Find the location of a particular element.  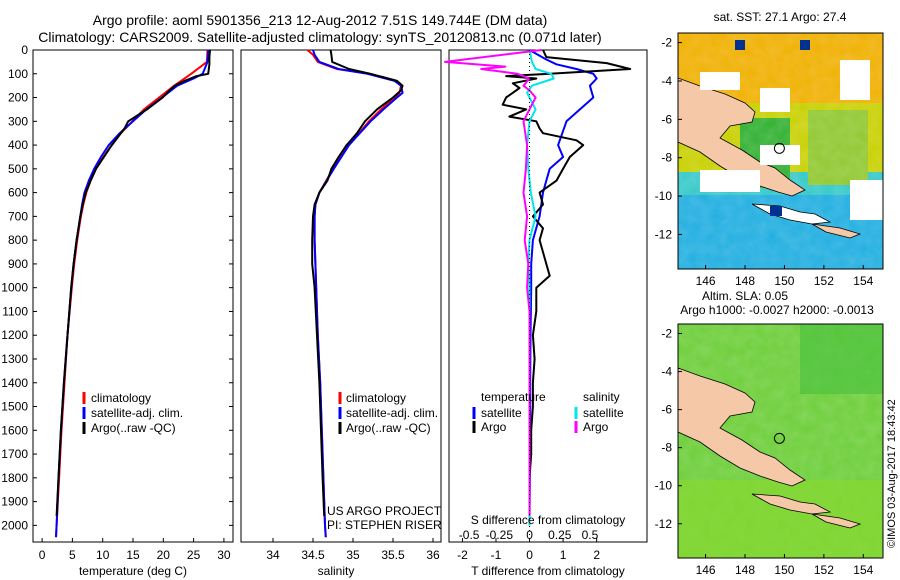

temperature-ytick-label: 1300 is located at coordinates (14, 359).